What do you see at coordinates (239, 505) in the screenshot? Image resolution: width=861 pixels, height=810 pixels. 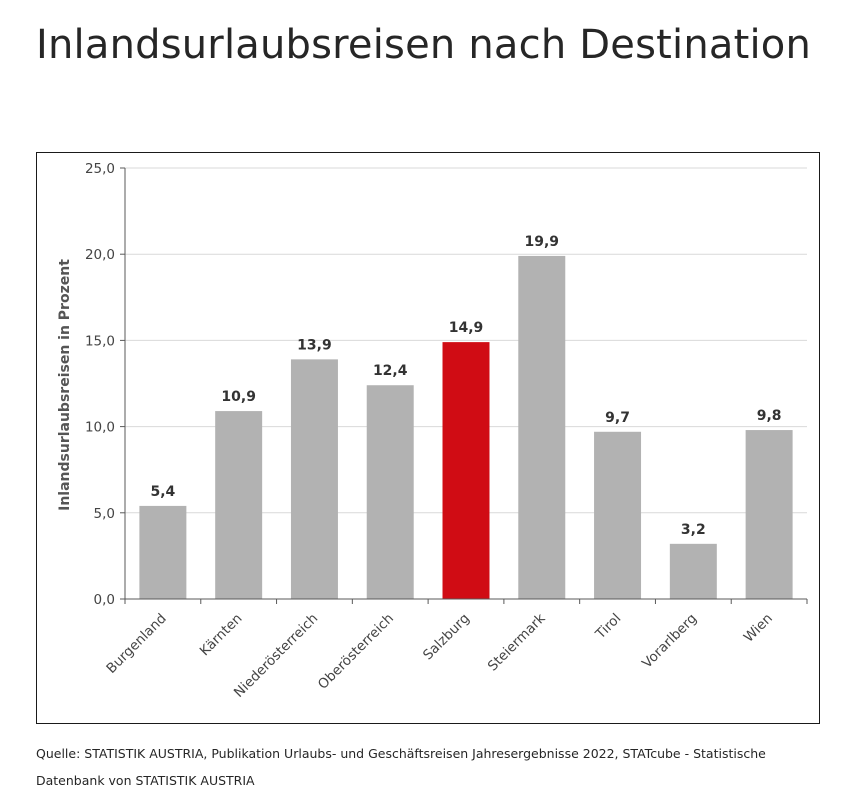 I see `bar-kärnten` at bounding box center [239, 505].